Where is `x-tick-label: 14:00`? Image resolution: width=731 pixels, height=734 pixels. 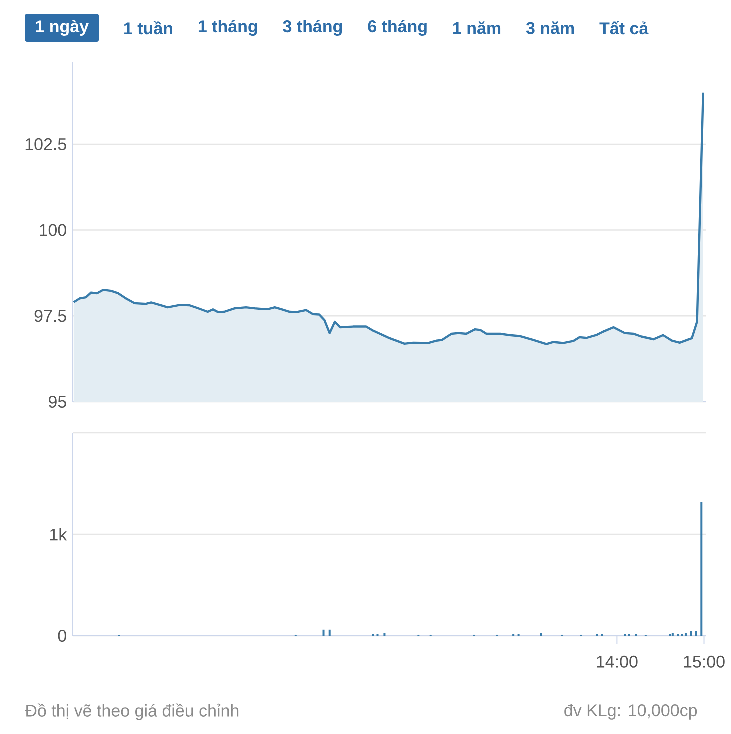 x-tick-label: 14:00 is located at coordinates (617, 662).